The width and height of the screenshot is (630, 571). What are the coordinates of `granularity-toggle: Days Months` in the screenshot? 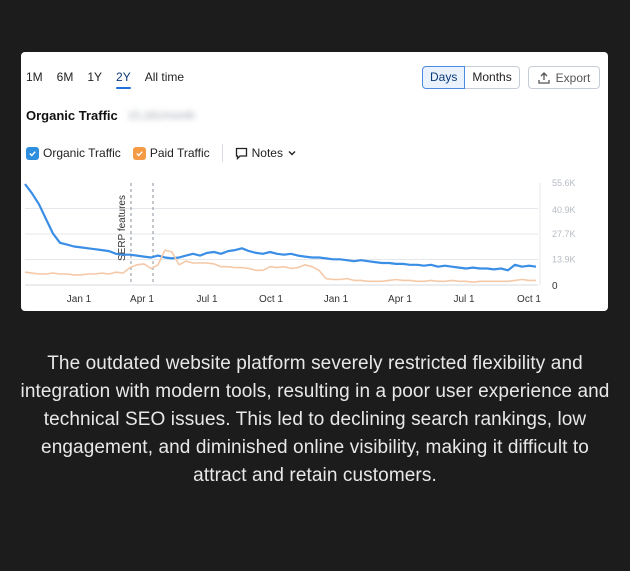 It's located at (471, 77).